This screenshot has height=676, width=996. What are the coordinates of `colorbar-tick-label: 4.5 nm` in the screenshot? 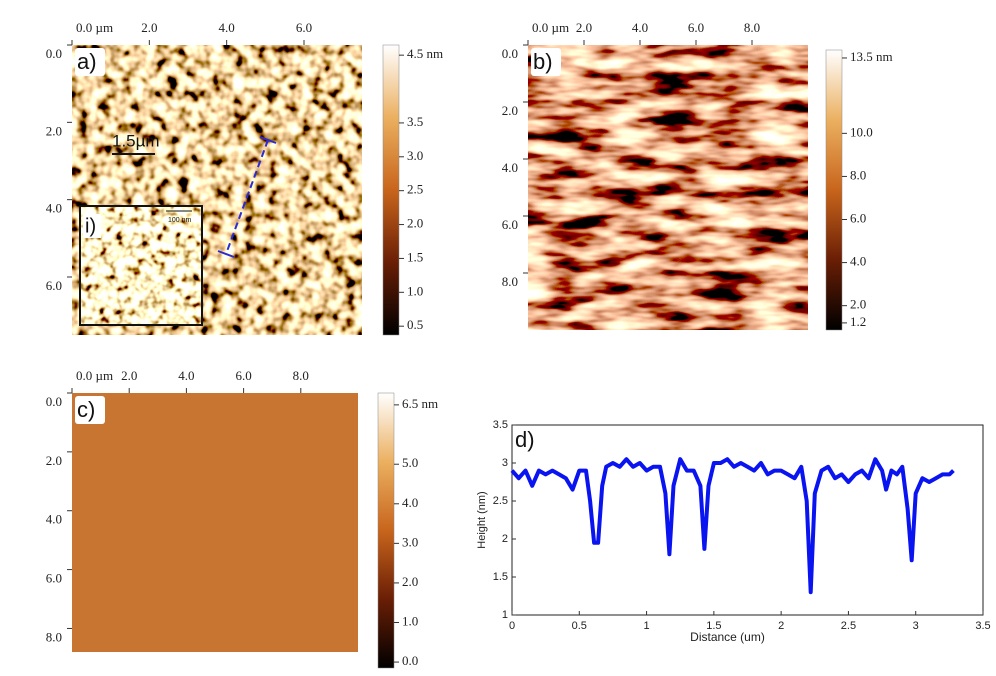 It's located at (425, 53).